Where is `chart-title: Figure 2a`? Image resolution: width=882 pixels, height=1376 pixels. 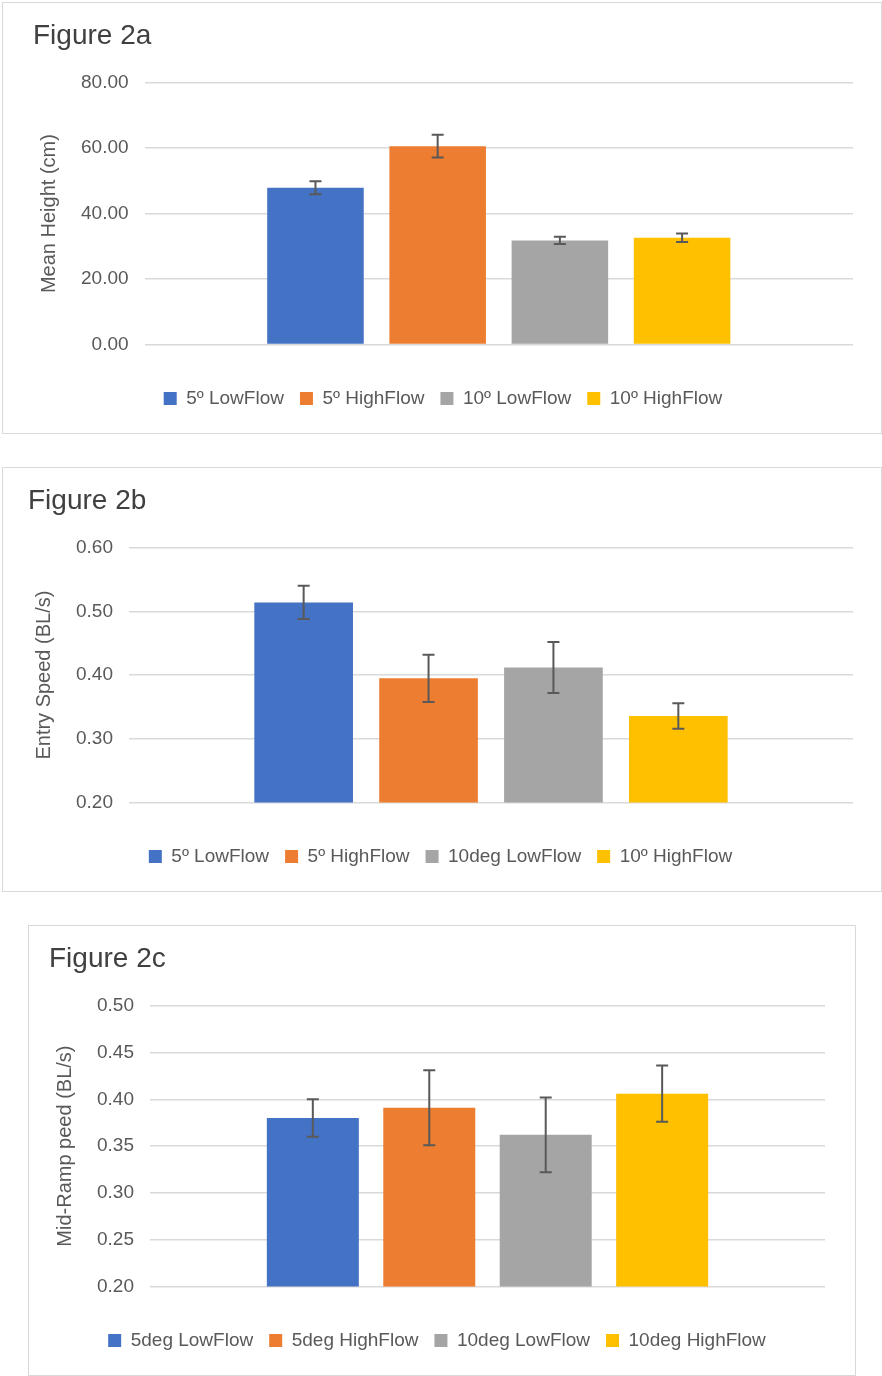 chart-title: Figure 2a is located at coordinates (92, 34).